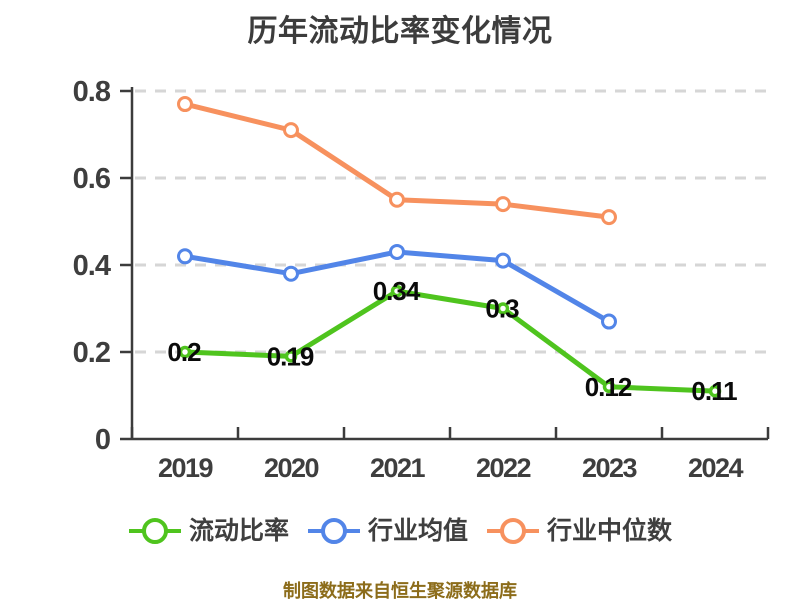  What do you see at coordinates (398, 468) in the screenshot?
I see `x-tick-label-2021: 2021` at bounding box center [398, 468].